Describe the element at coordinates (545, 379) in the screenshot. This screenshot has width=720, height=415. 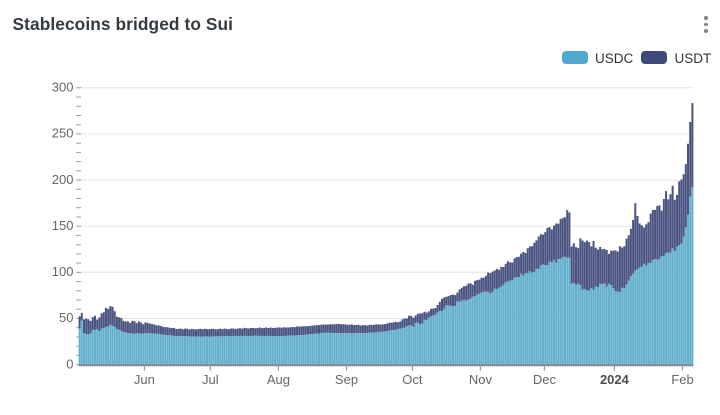
I see `svg-text: Dec` at that location.